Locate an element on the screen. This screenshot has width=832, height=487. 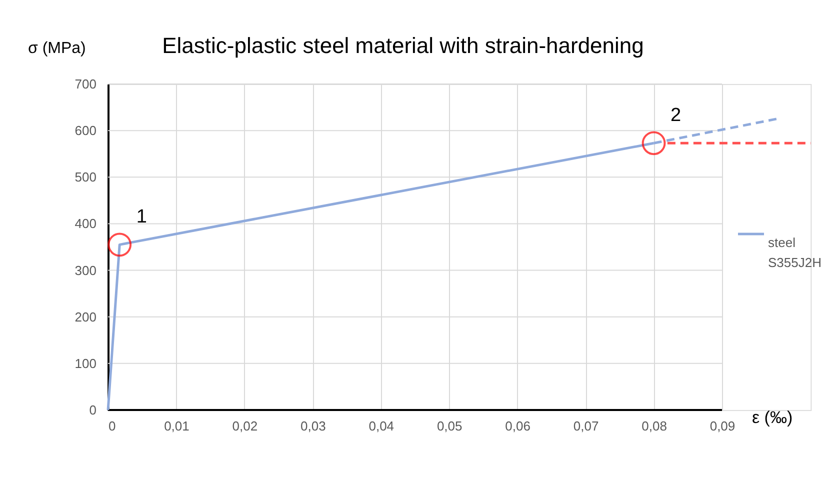
y-tick-label: 400 is located at coordinates (85, 224).